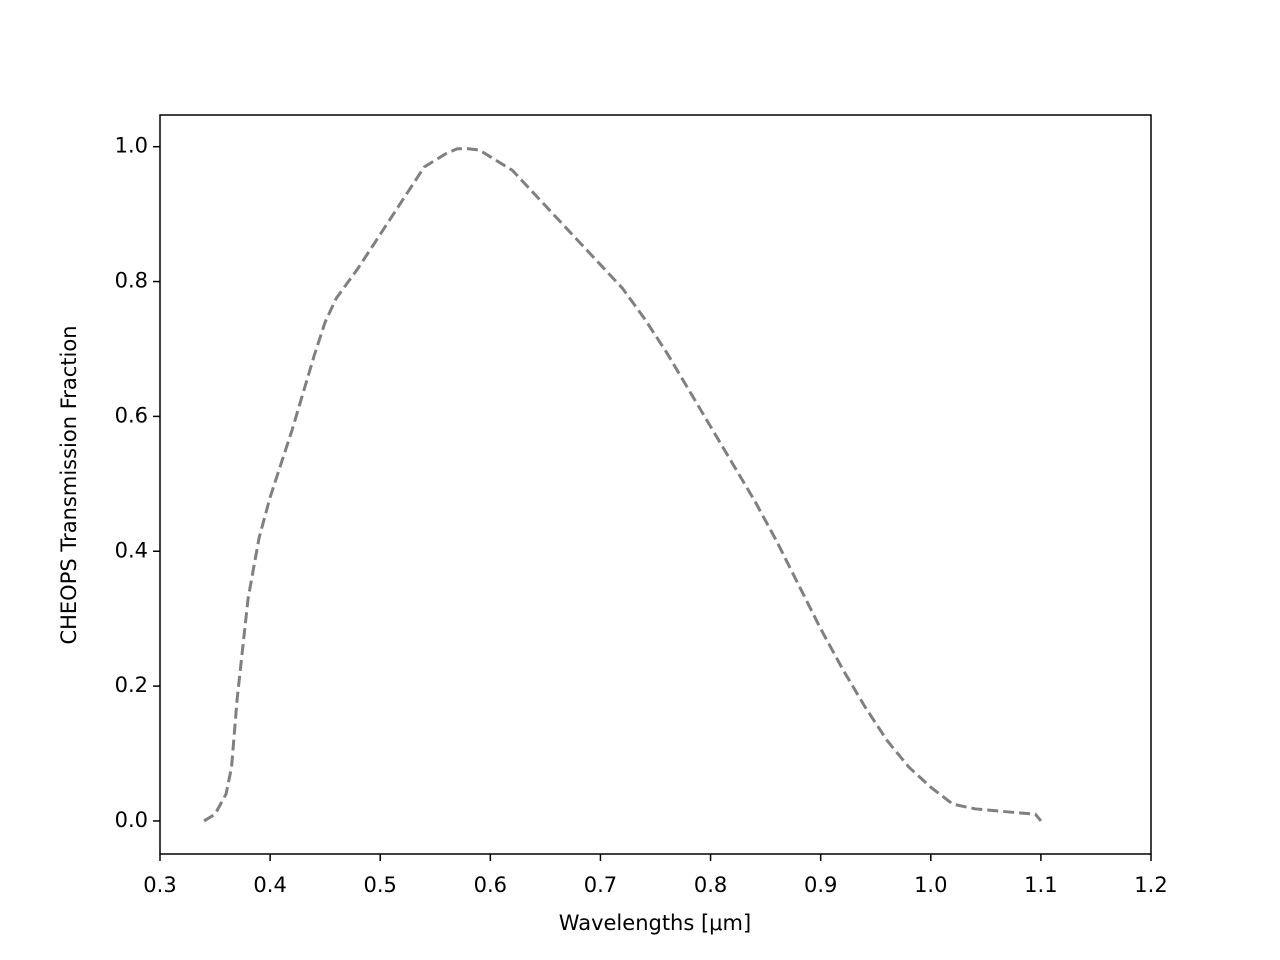  I want to click on y-tick-label: 0.8, so click(131, 281).